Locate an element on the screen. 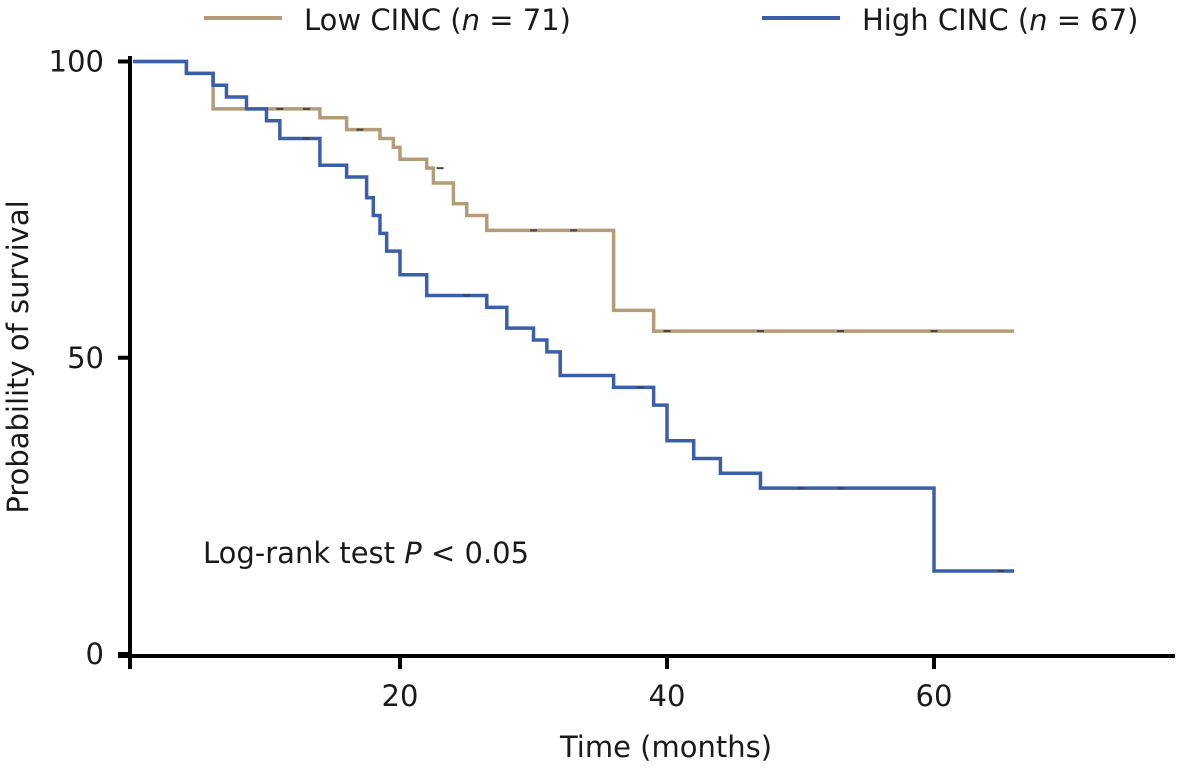 The width and height of the screenshot is (1183, 774). y-tick-label: 0 is located at coordinates (95, 654).